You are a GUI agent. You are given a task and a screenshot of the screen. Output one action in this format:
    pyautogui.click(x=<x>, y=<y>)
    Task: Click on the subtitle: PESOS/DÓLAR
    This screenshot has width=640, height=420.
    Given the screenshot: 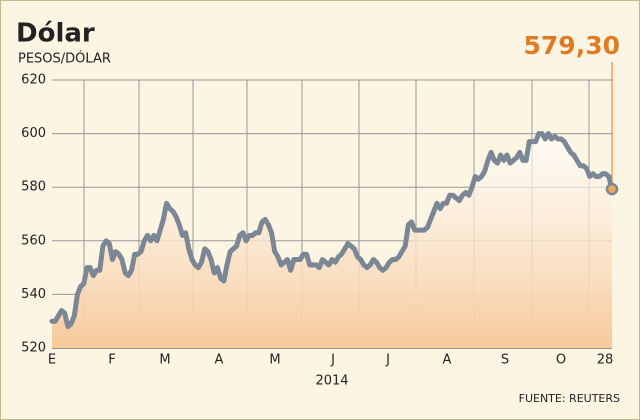 What is the action you would take?
    pyautogui.click(x=64, y=59)
    